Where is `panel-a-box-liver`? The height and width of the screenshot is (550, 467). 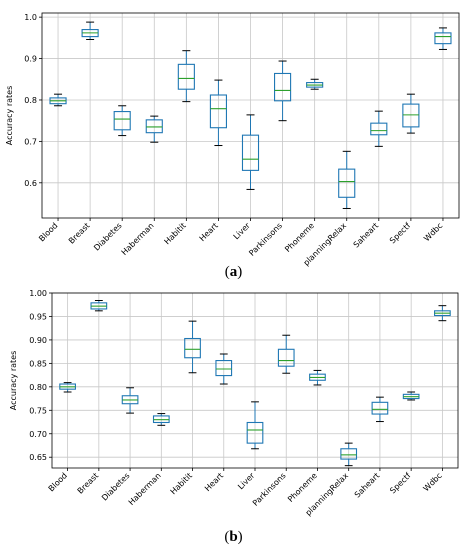 panel-a-box-liver is located at coordinates (250, 152).